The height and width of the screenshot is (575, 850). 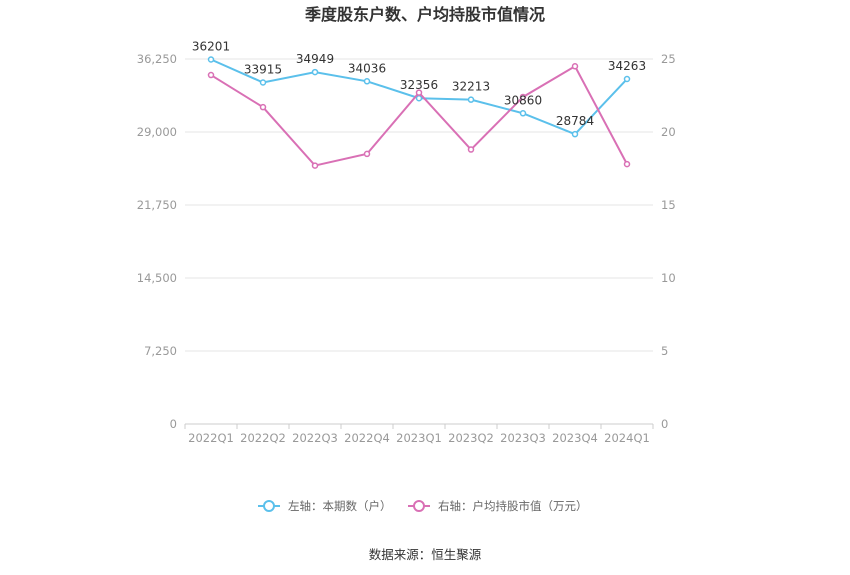 What do you see at coordinates (425, 554) in the screenshot?
I see `data-source: 数据来源：恒生聚源` at bounding box center [425, 554].